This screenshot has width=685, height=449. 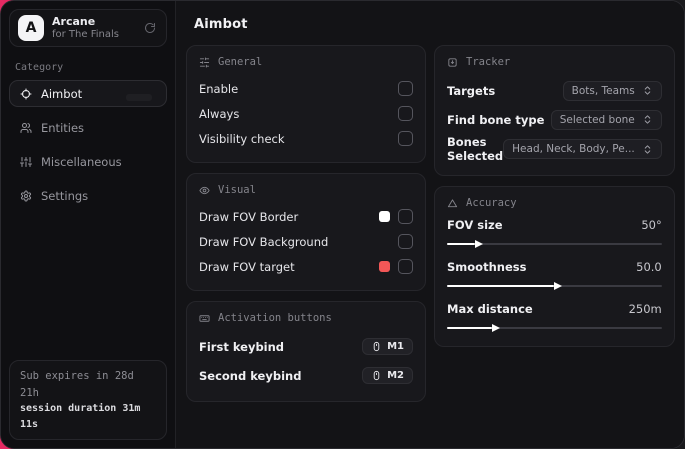 I want to click on users-icon, so click(x=26, y=128).